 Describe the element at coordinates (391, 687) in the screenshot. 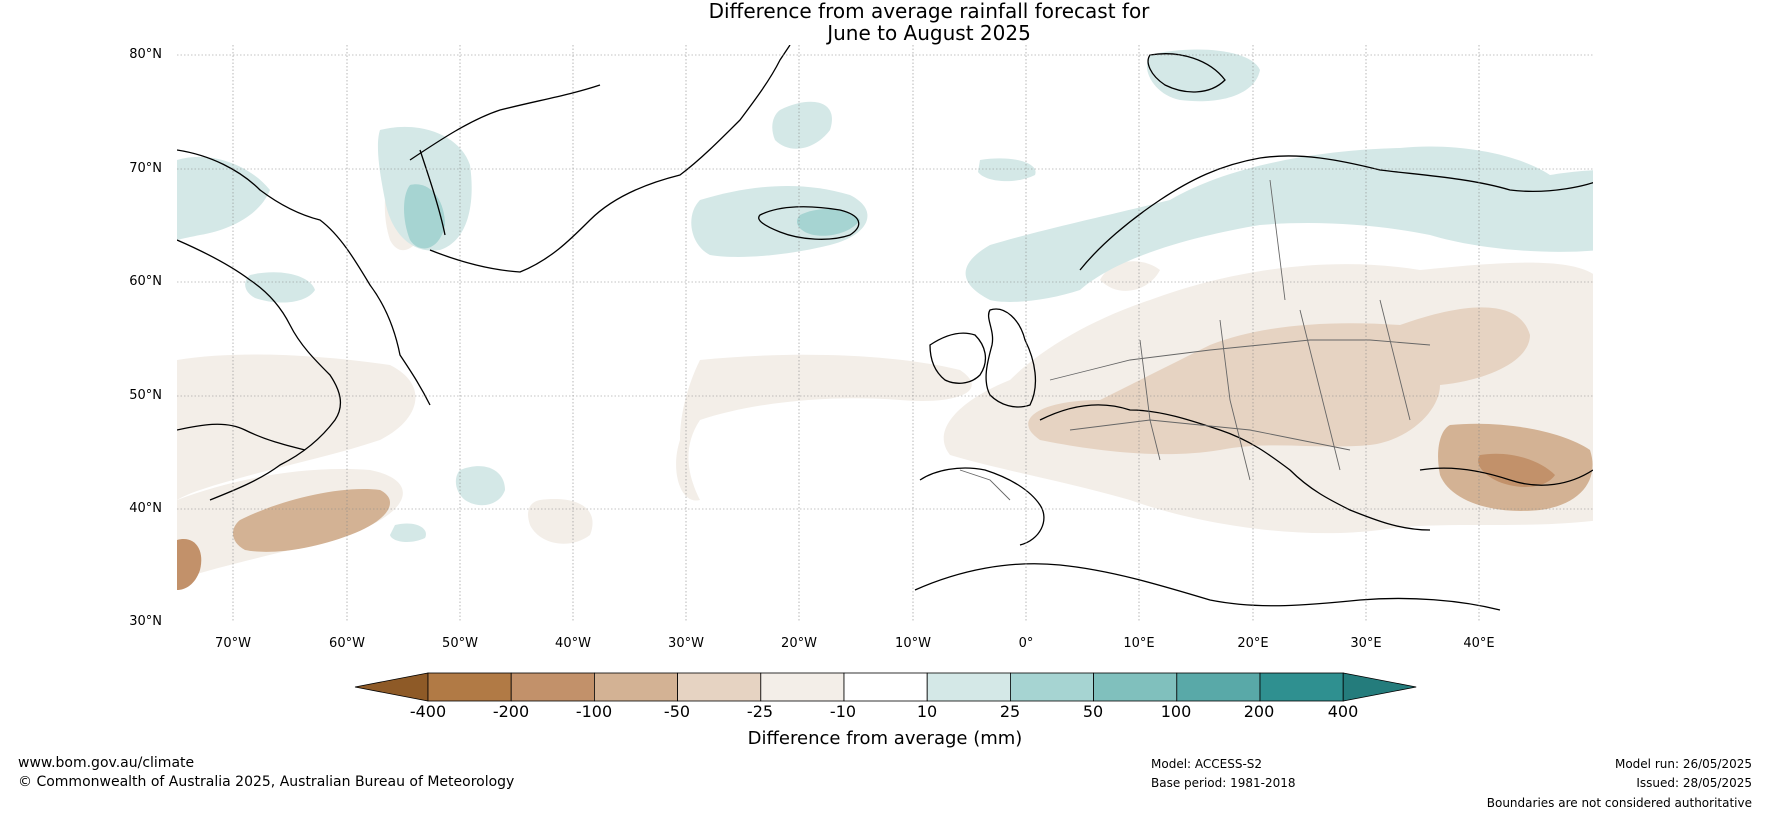

I see `colorbar-extend-low` at that location.